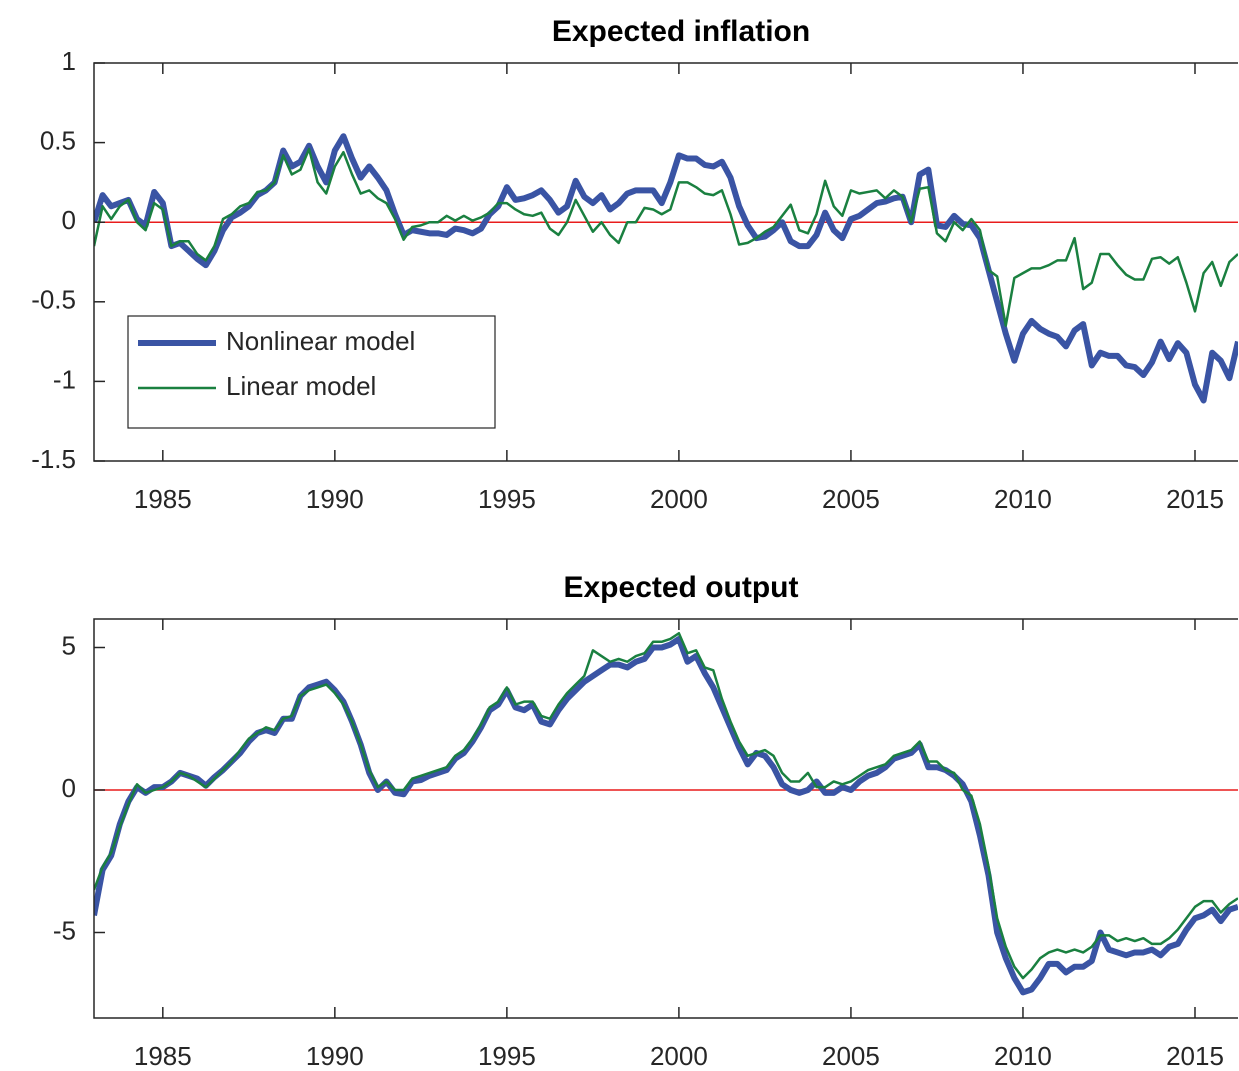  What do you see at coordinates (53, 459) in the screenshot?
I see `y-tick-label: -1.5` at bounding box center [53, 459].